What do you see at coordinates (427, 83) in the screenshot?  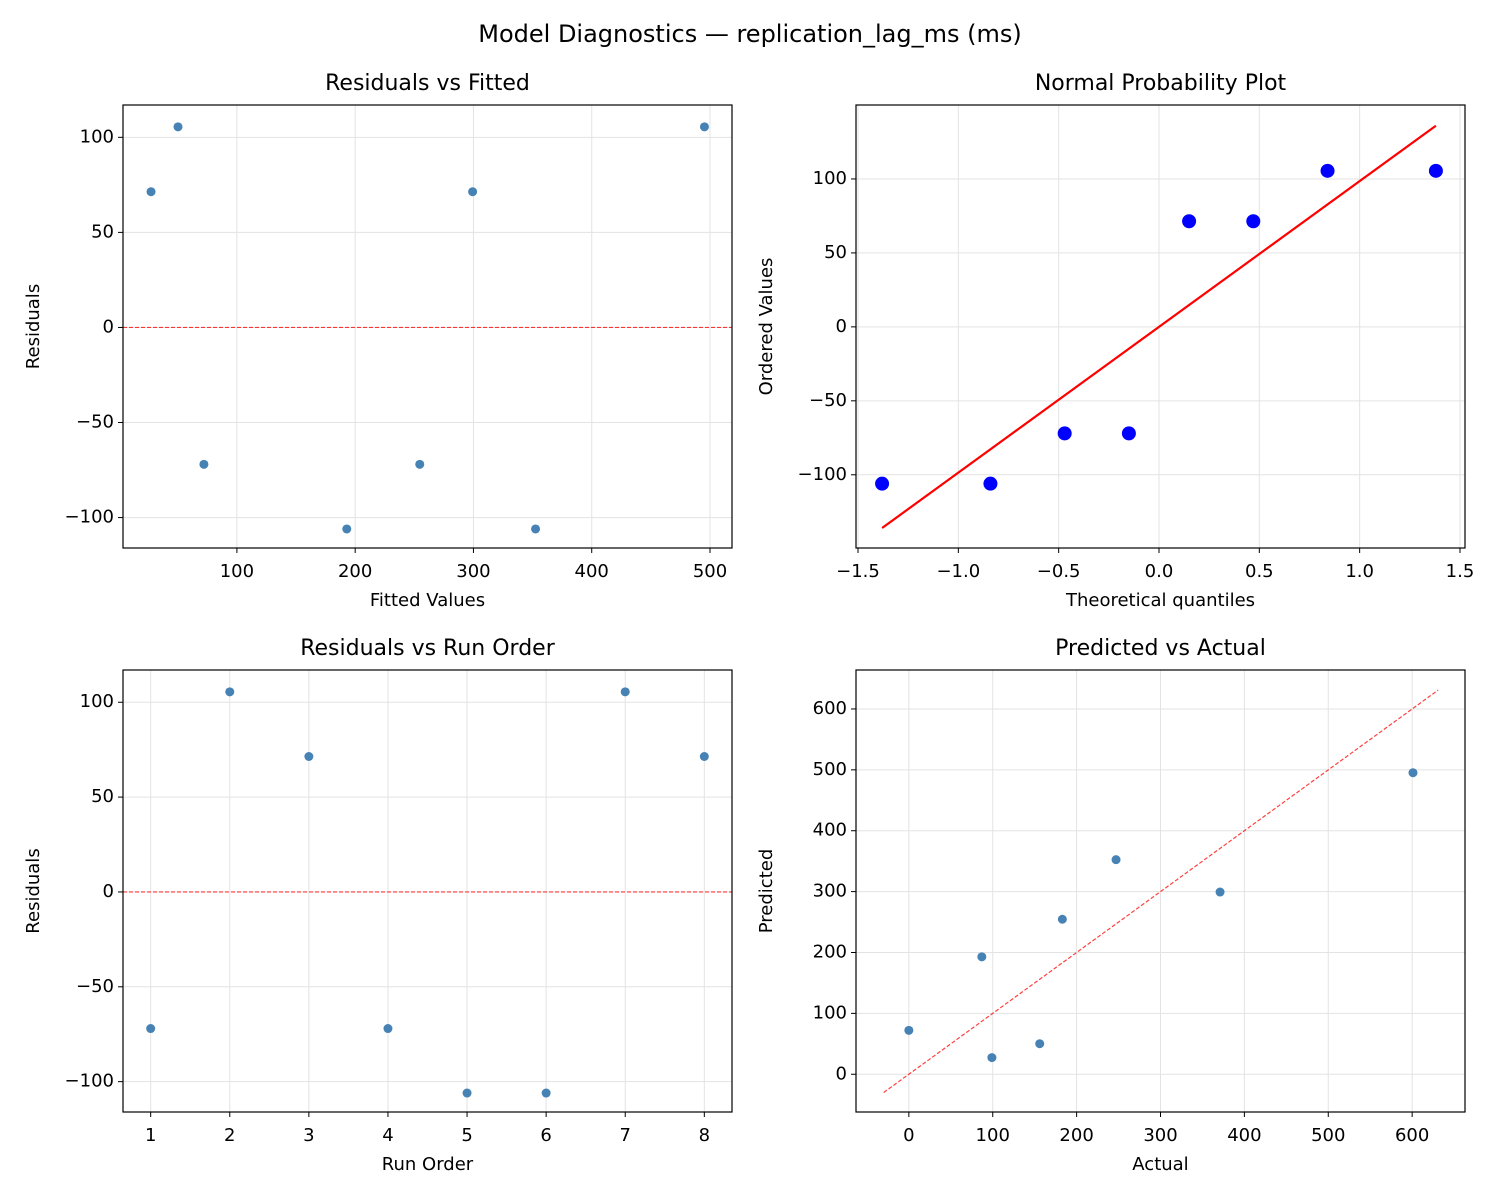 I see `subplot-title: Residuals vs Fitted` at bounding box center [427, 83].